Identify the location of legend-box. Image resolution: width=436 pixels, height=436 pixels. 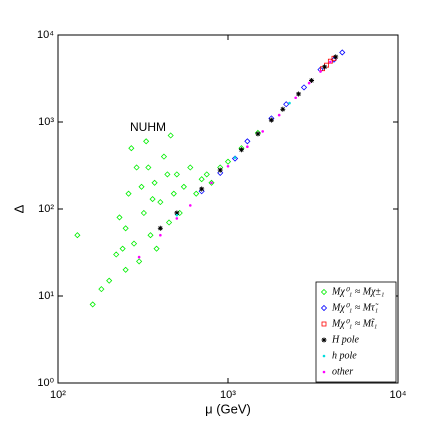
(356, 332).